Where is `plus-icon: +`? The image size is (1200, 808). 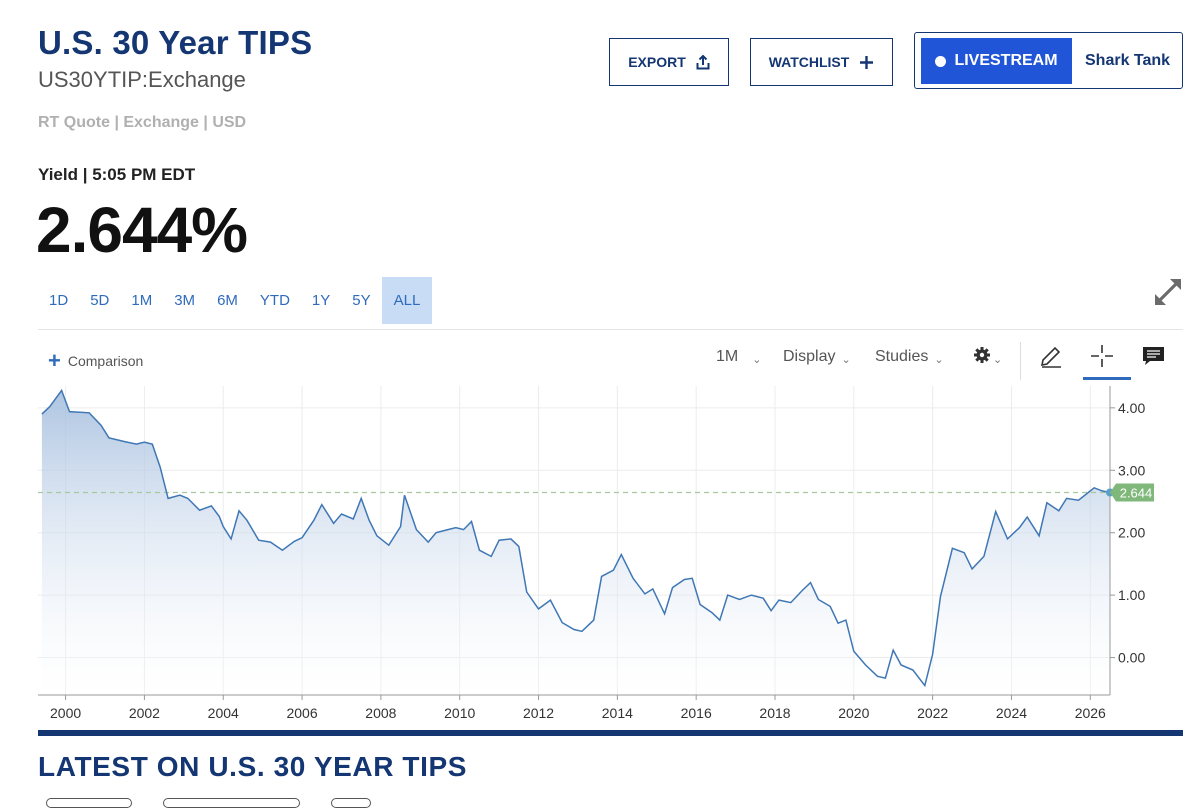
plus-icon: + is located at coordinates (54, 360).